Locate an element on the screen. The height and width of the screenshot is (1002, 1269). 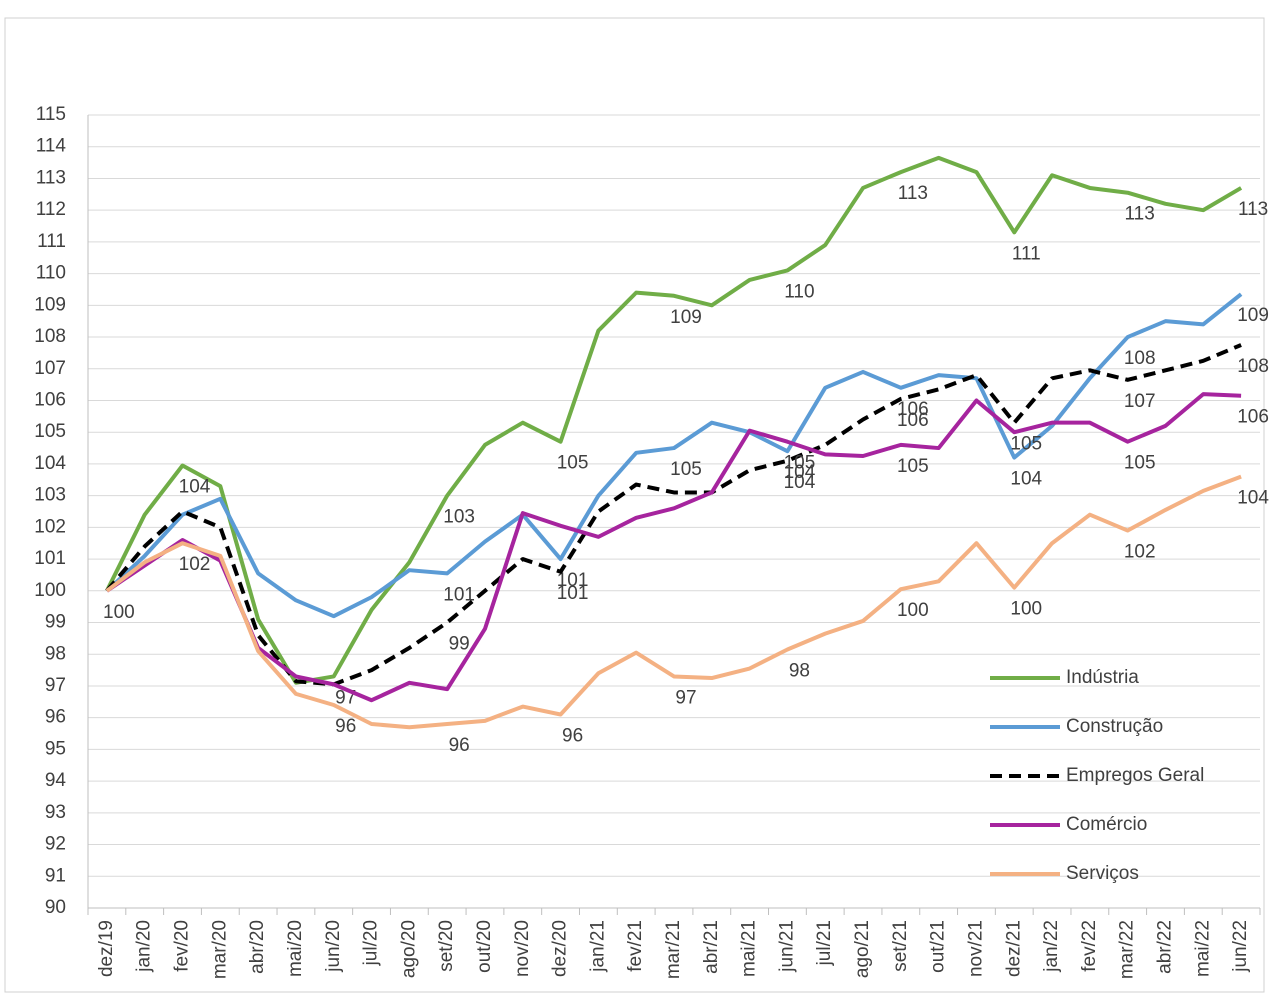
x-tick-label: fev/21 is located at coordinates (635, 946).